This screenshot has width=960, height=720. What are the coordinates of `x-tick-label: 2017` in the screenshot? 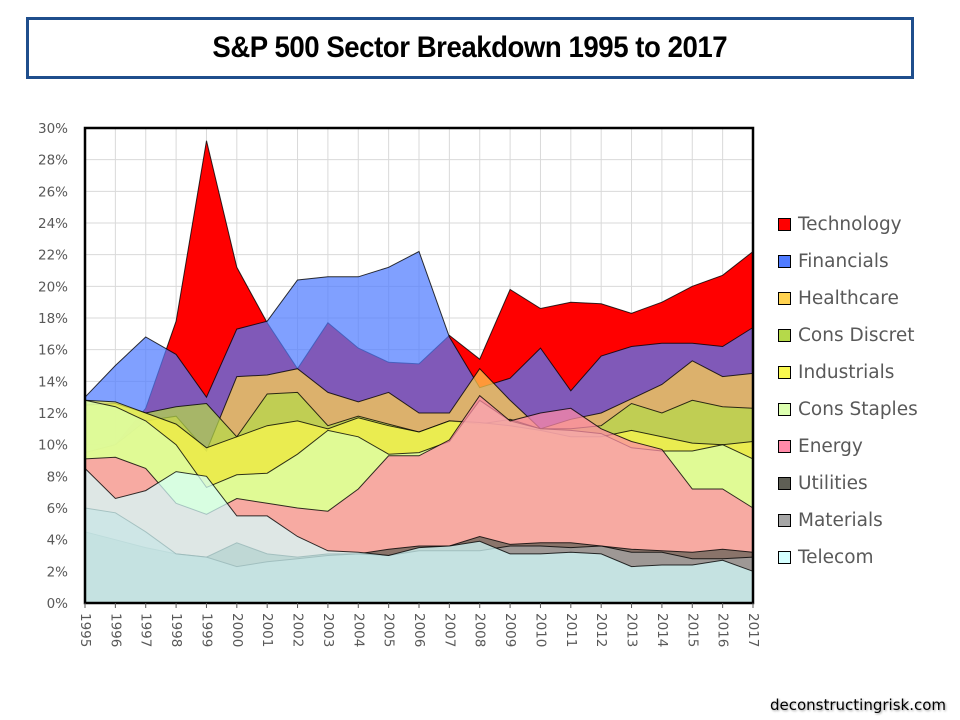 It's located at (753, 630).